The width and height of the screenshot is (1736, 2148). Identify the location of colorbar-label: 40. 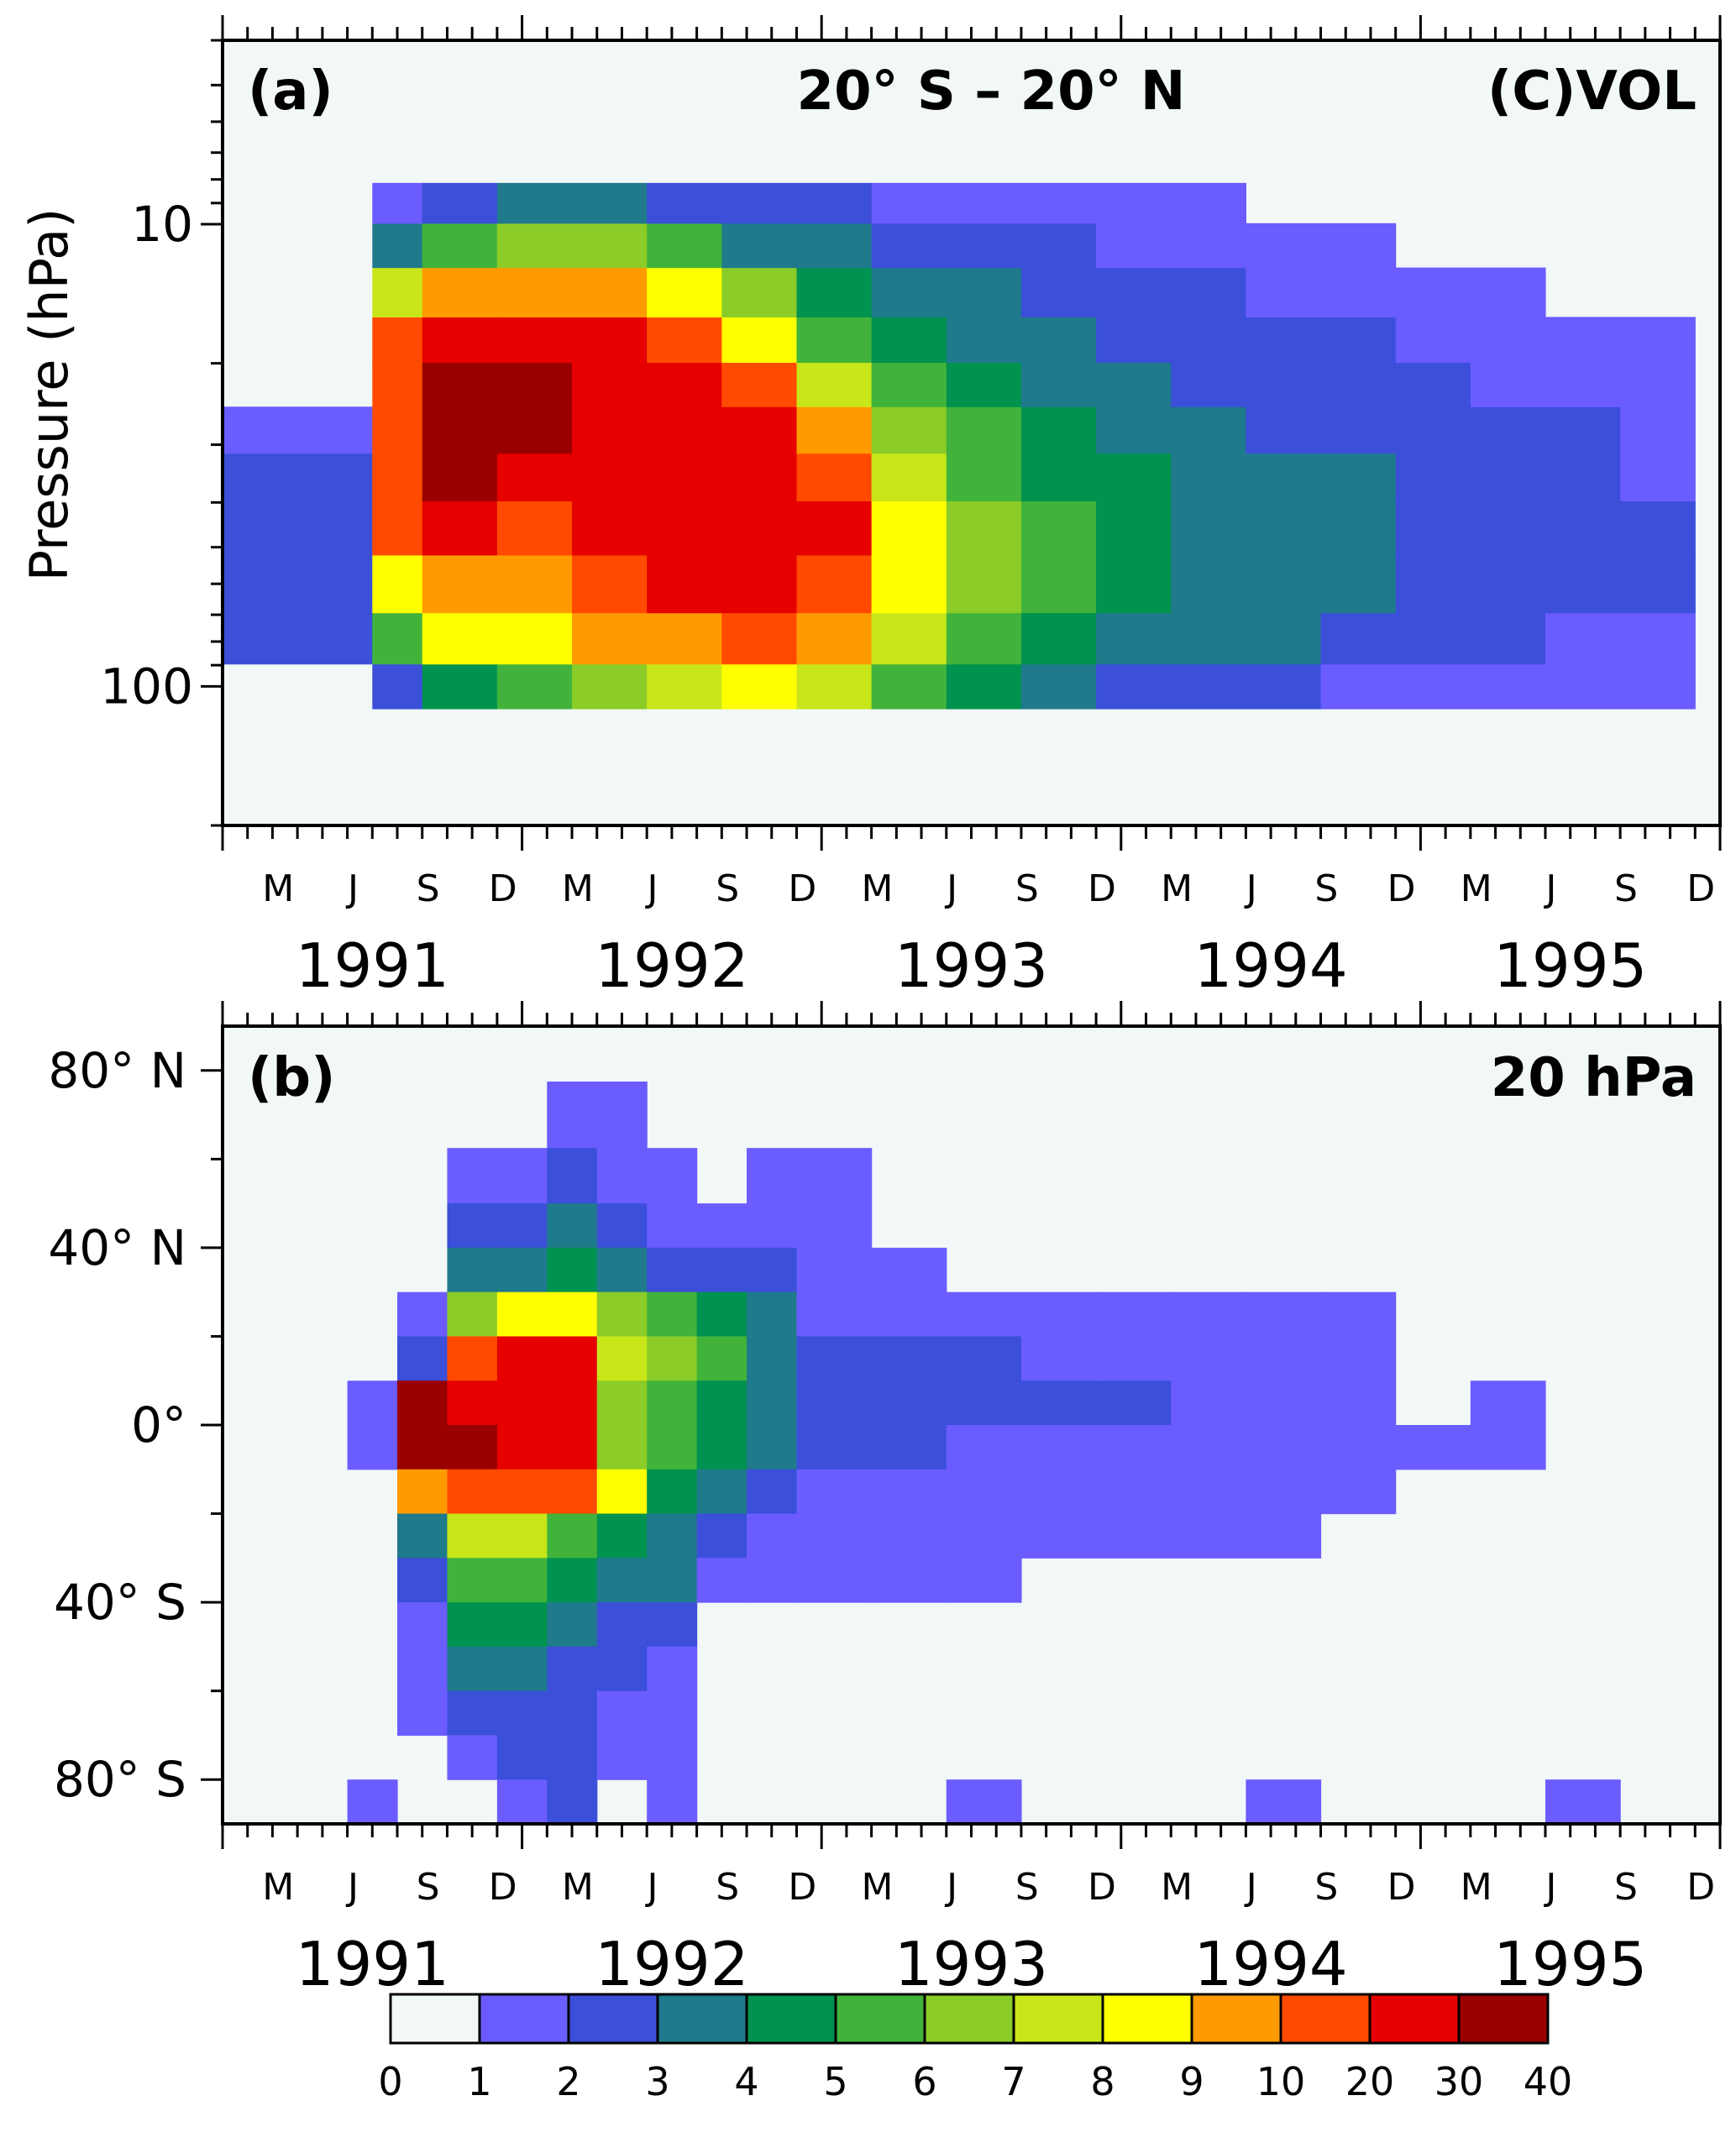
(1548, 2081).